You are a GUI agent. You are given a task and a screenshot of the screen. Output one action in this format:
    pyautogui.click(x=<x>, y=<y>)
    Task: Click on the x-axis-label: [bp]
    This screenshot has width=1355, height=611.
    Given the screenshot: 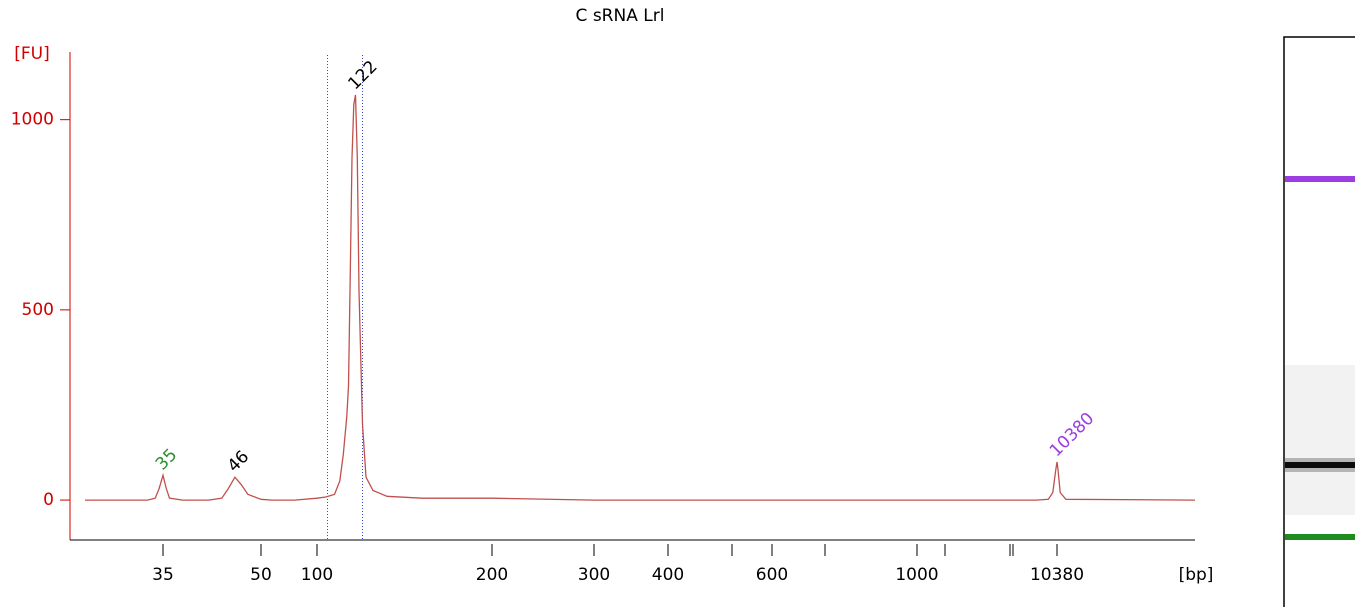 What is the action you would take?
    pyautogui.click(x=1196, y=575)
    